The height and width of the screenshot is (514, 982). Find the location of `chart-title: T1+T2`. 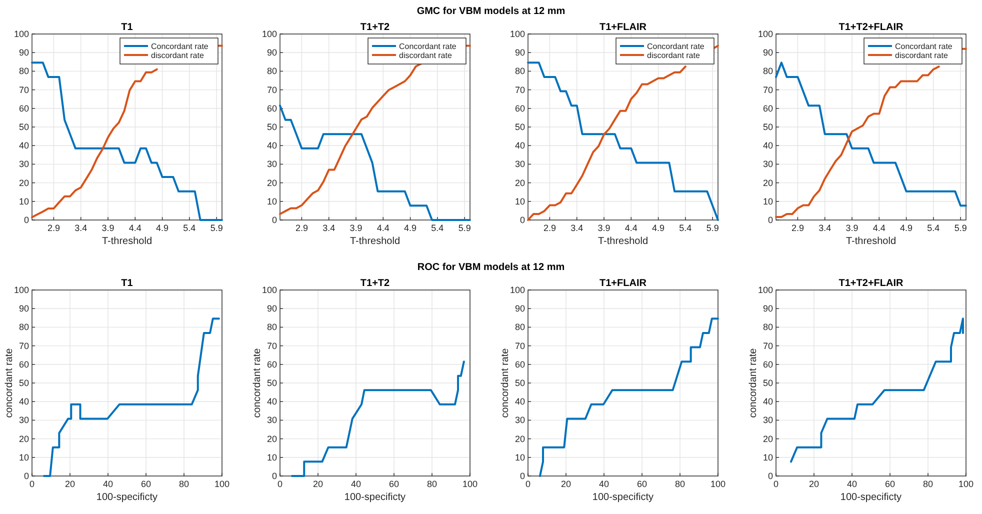

chart-title: T1+T2 is located at coordinates (375, 27).